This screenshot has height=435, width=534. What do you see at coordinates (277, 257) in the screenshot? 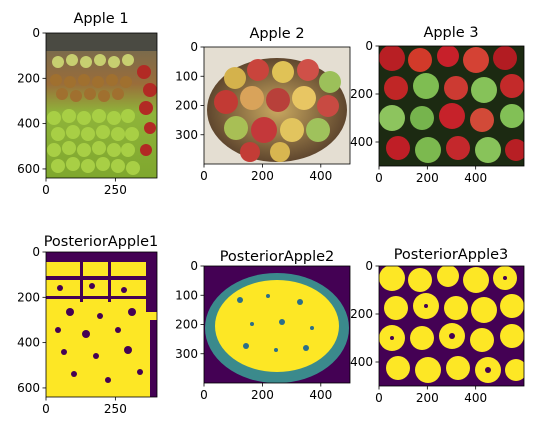
I see `panel-title: PosteriorApple2` at bounding box center [277, 257].